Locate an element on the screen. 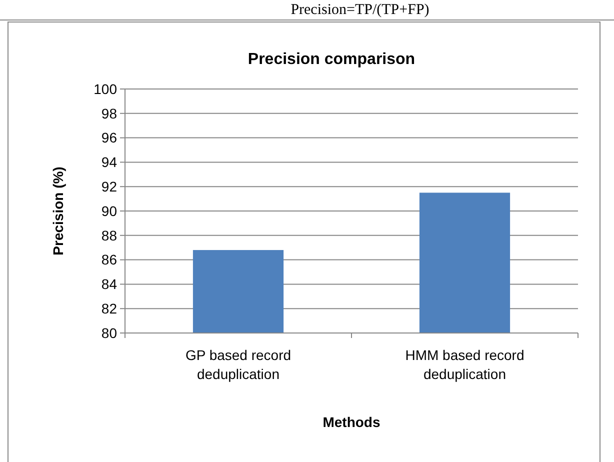  y-tick-label: 88 is located at coordinates (109, 235).